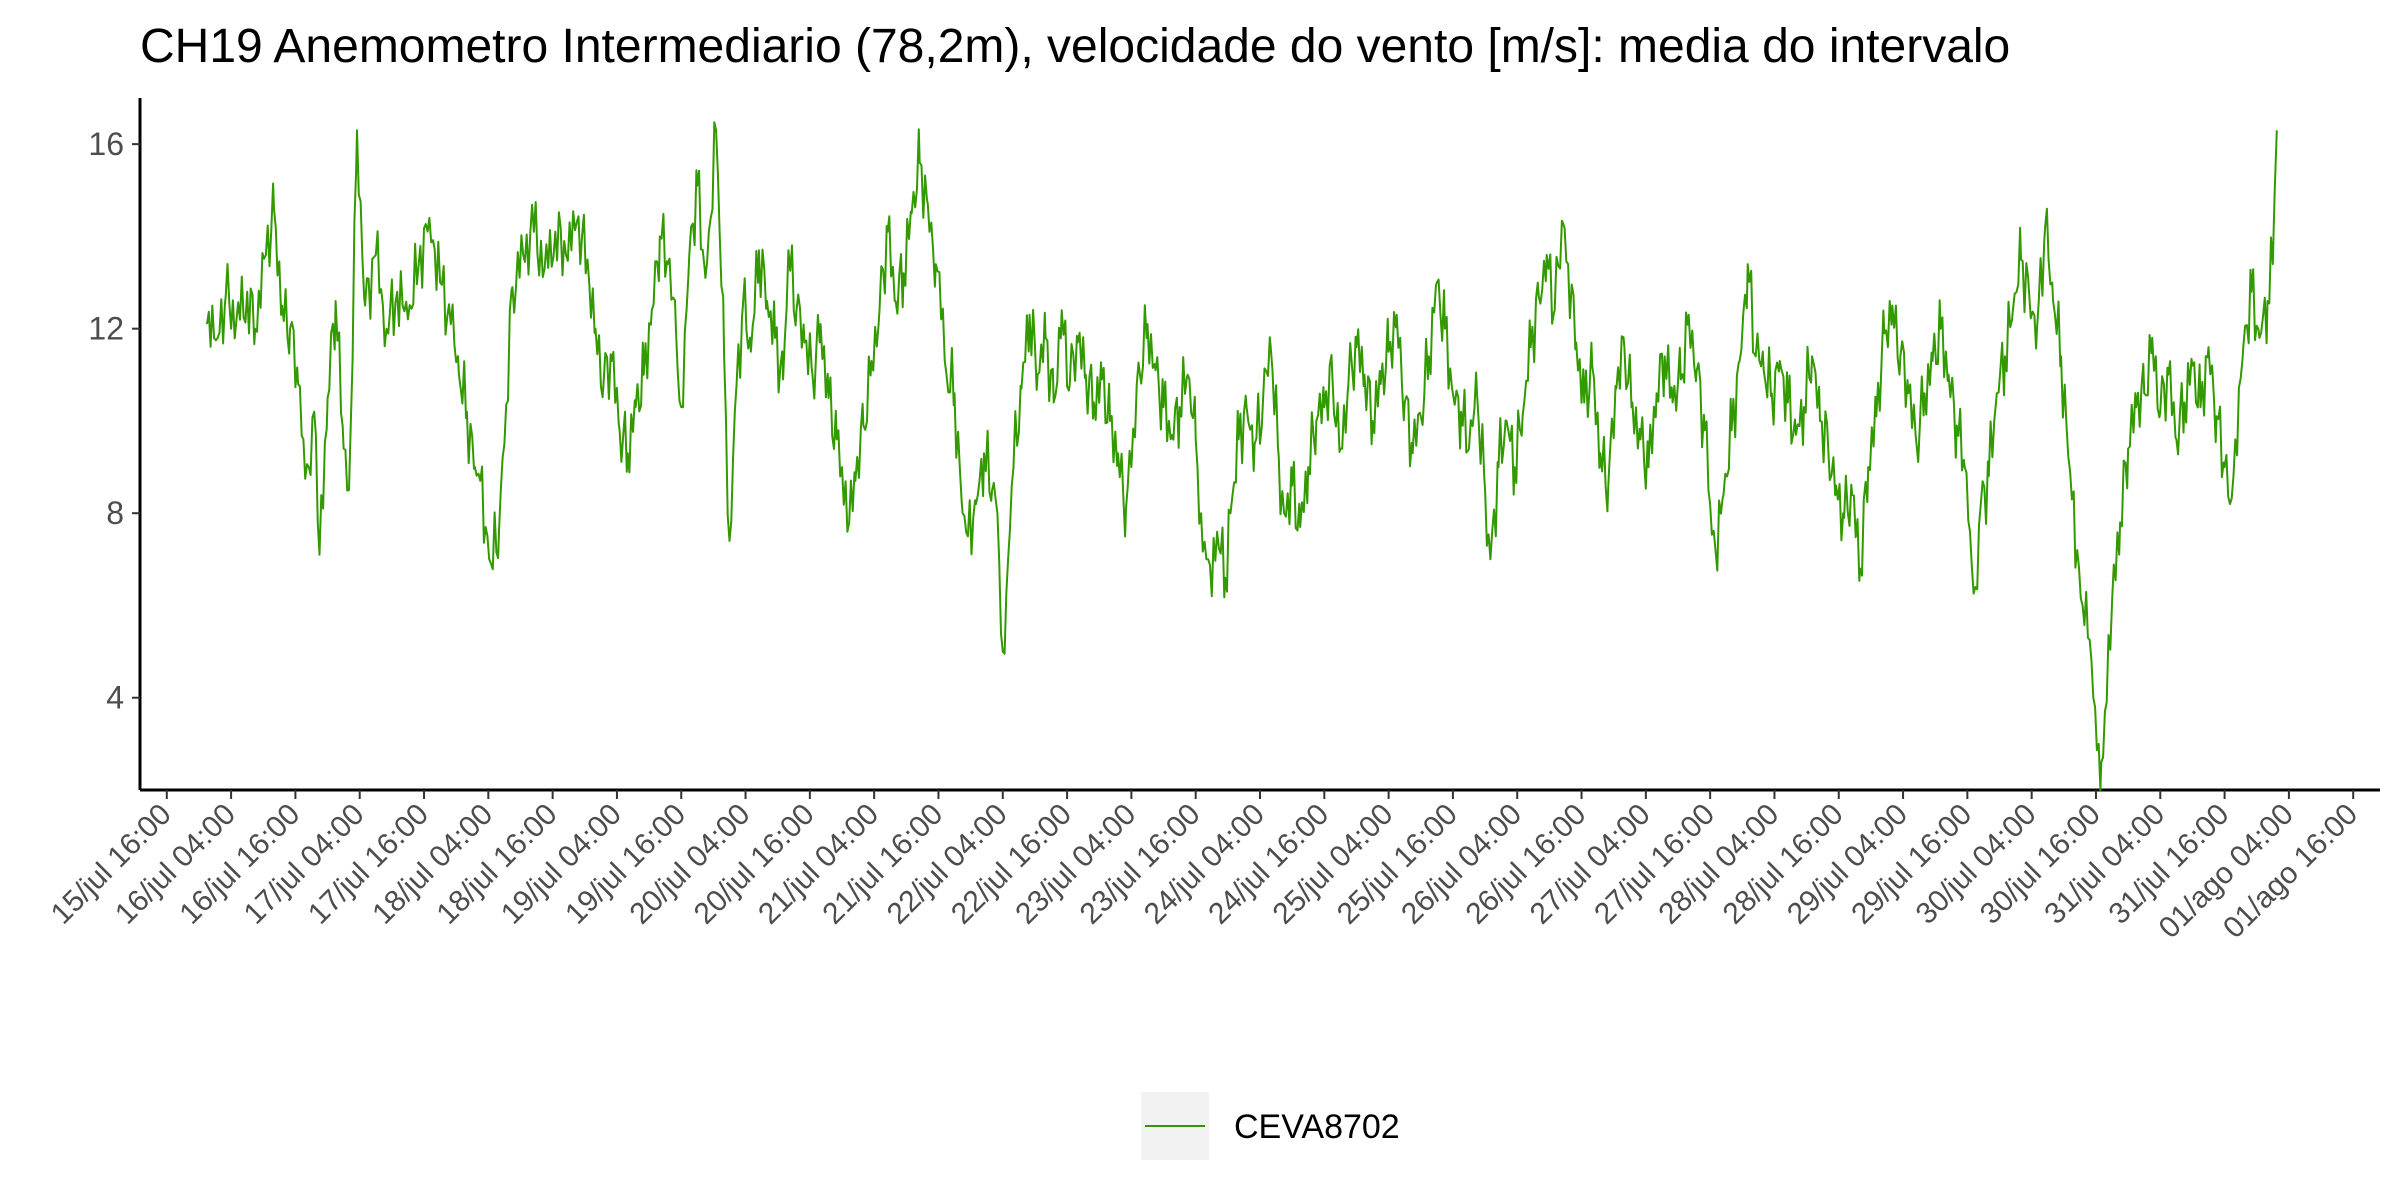 The height and width of the screenshot is (1200, 2400). I want to click on y-tick-label: 16, so click(106, 144).